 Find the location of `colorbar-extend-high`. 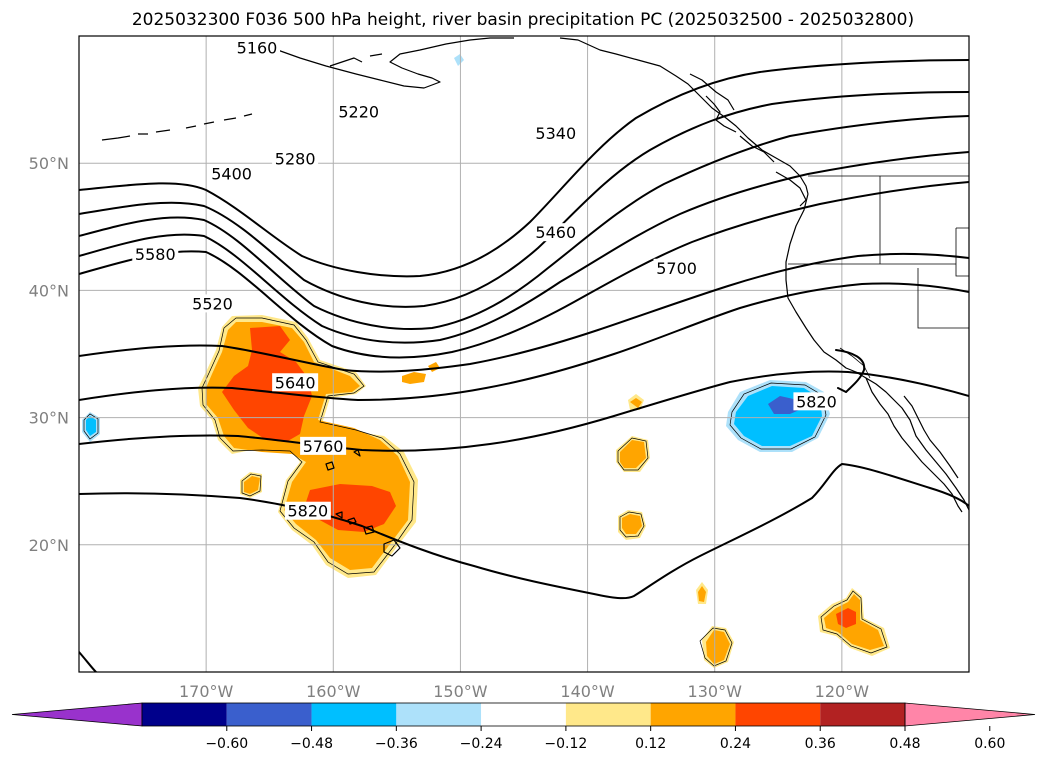

colorbar-extend-high is located at coordinates (970, 714).